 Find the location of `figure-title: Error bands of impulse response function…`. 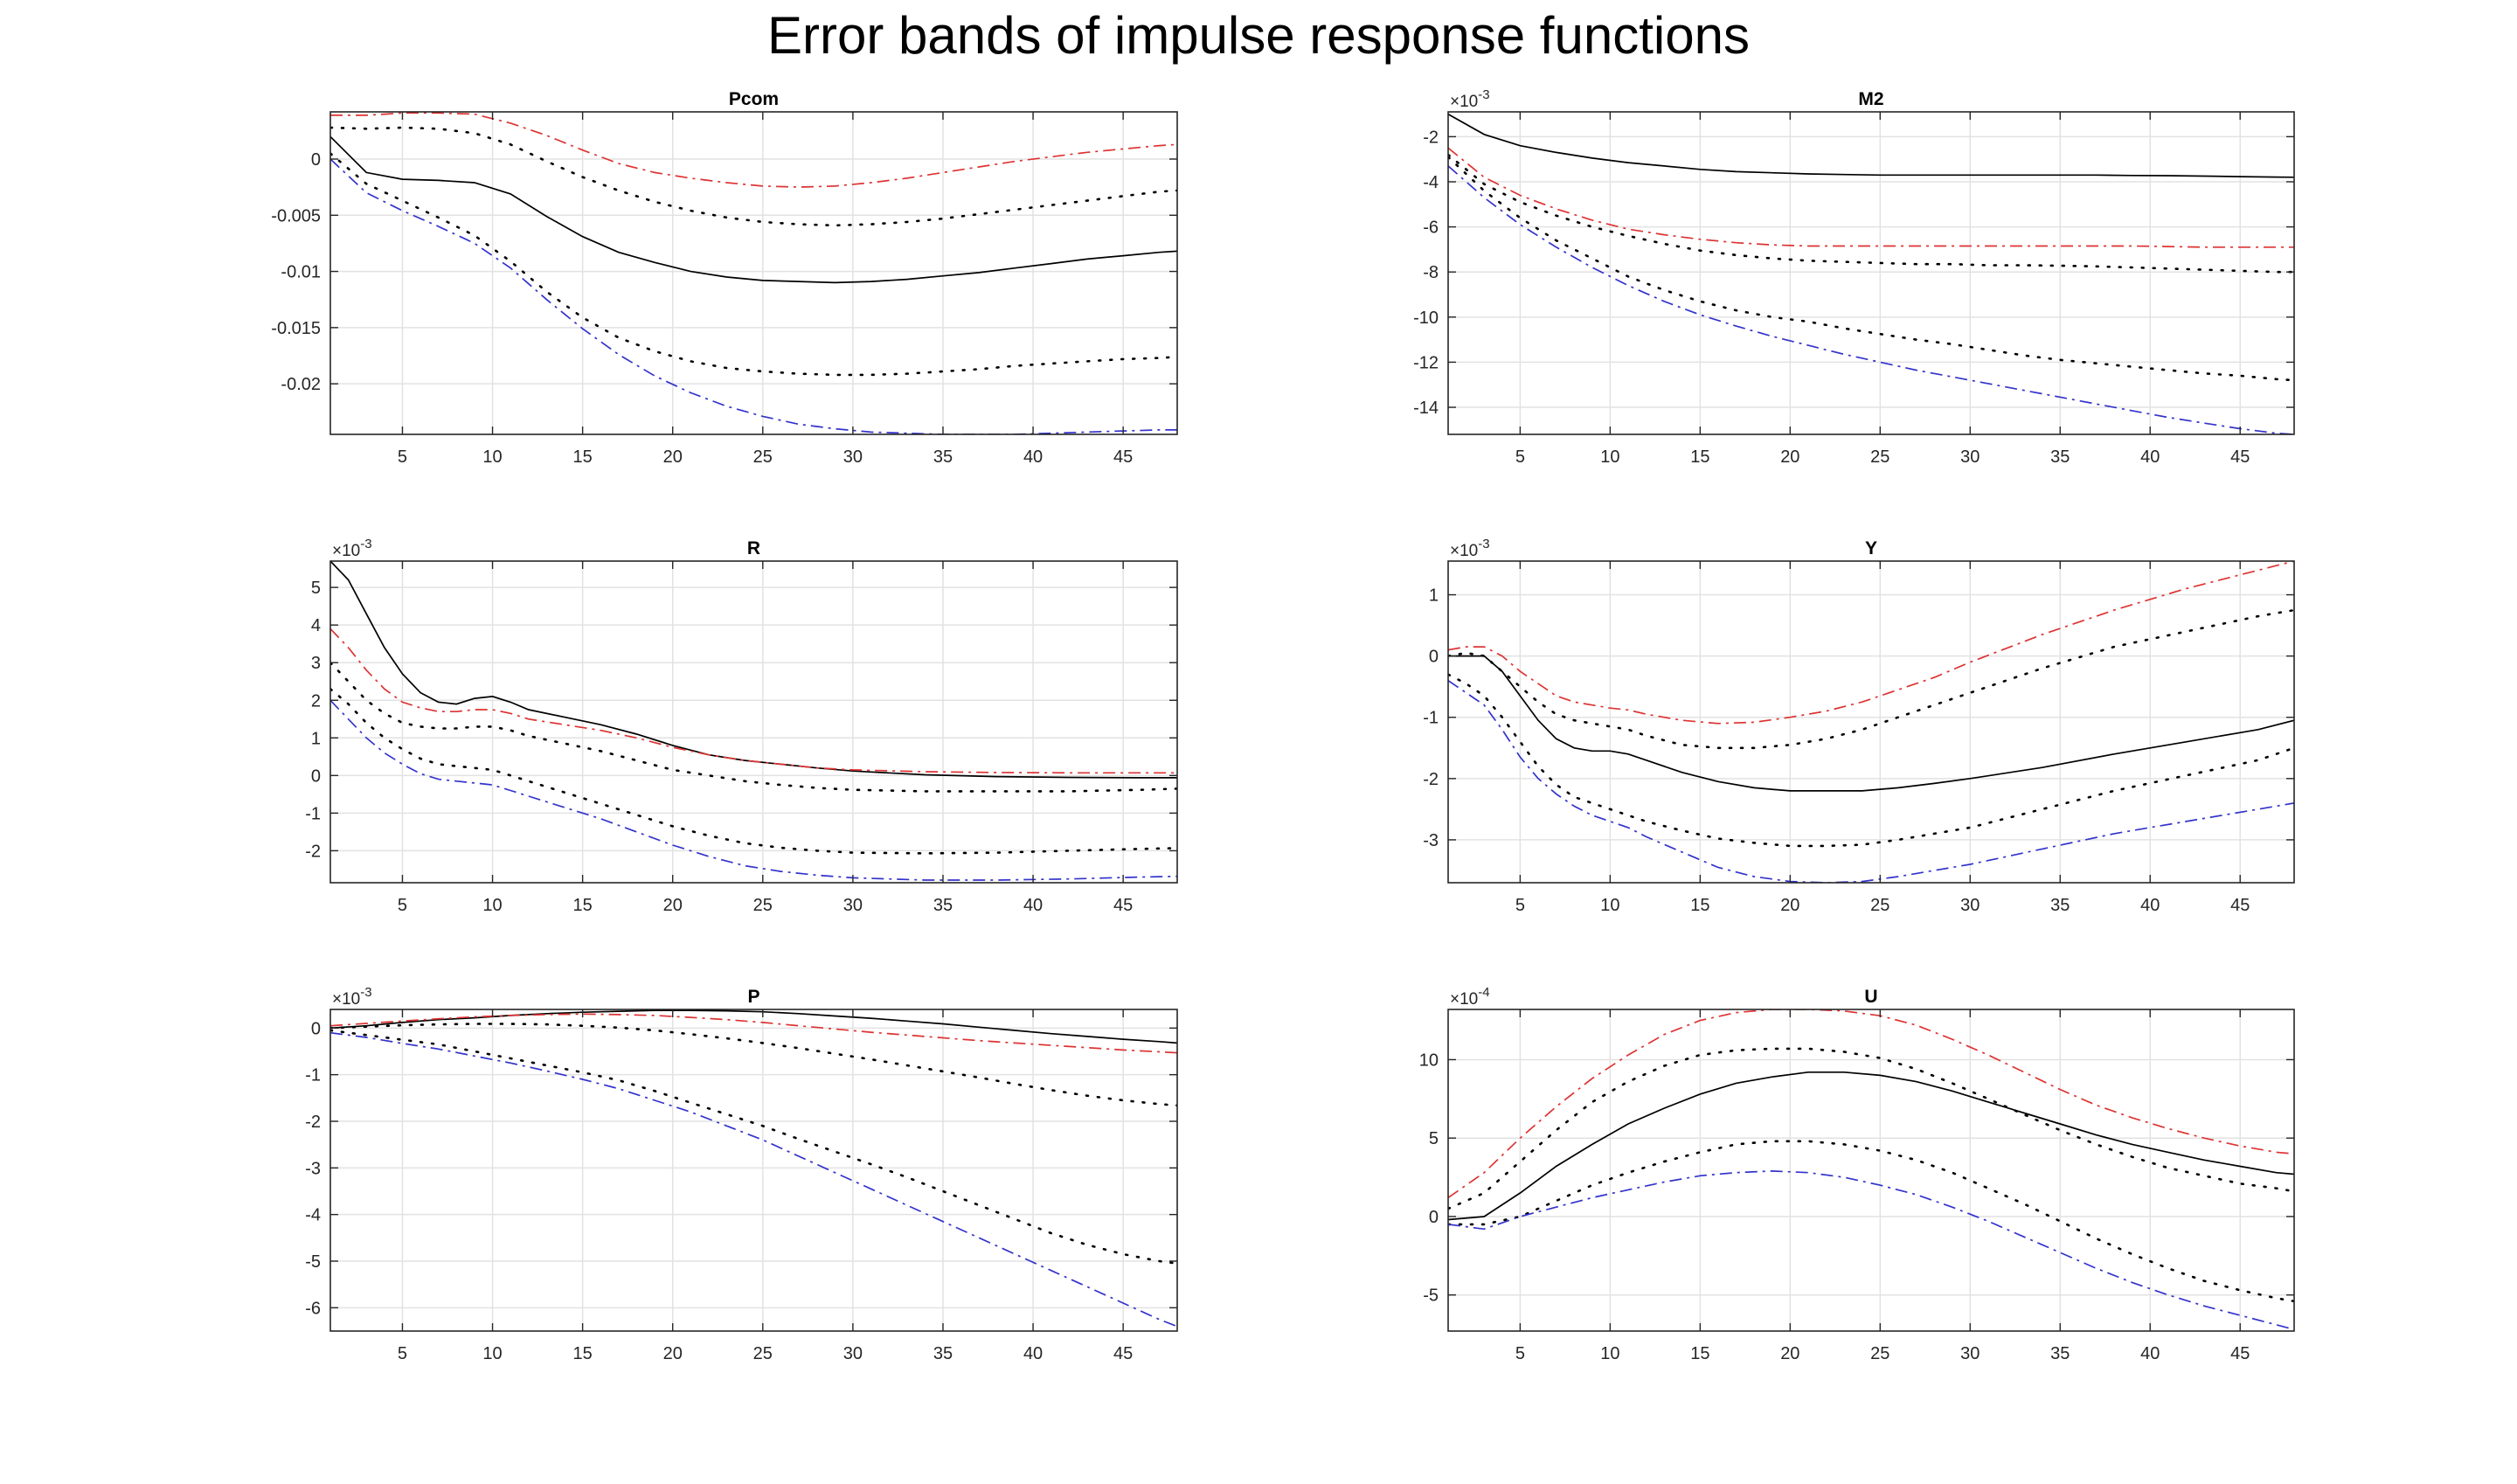

figure-title: Error bands of impulse response function… is located at coordinates (1258, 35).